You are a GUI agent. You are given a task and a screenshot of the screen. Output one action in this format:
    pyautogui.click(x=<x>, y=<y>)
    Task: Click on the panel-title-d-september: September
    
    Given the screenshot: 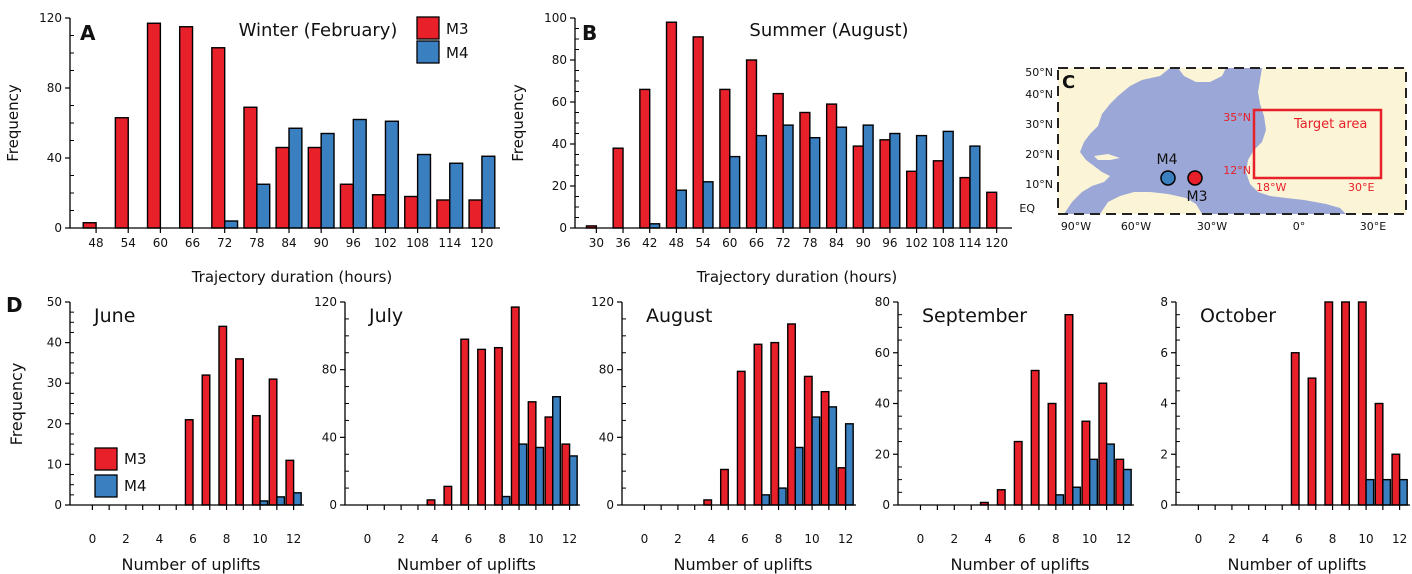 What is the action you would take?
    pyautogui.click(x=974, y=316)
    